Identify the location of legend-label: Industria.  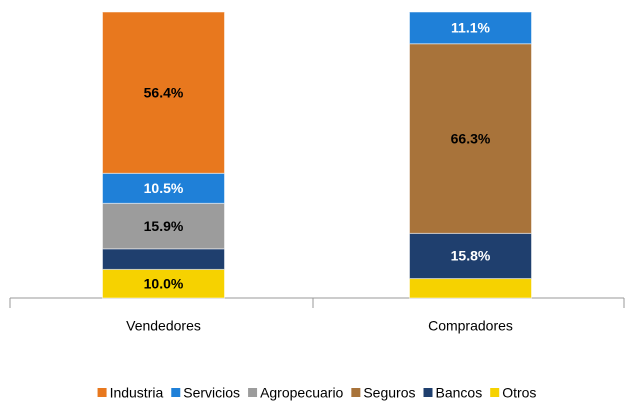
(137, 393).